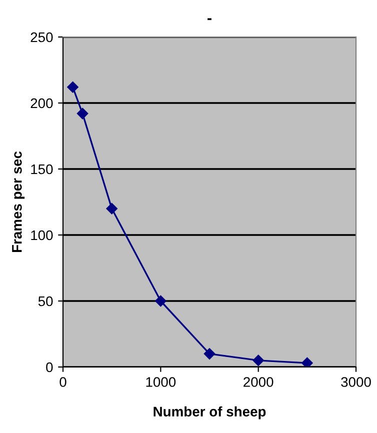 This screenshot has width=377, height=433. I want to click on y-tick-label: 200, so click(41, 103).